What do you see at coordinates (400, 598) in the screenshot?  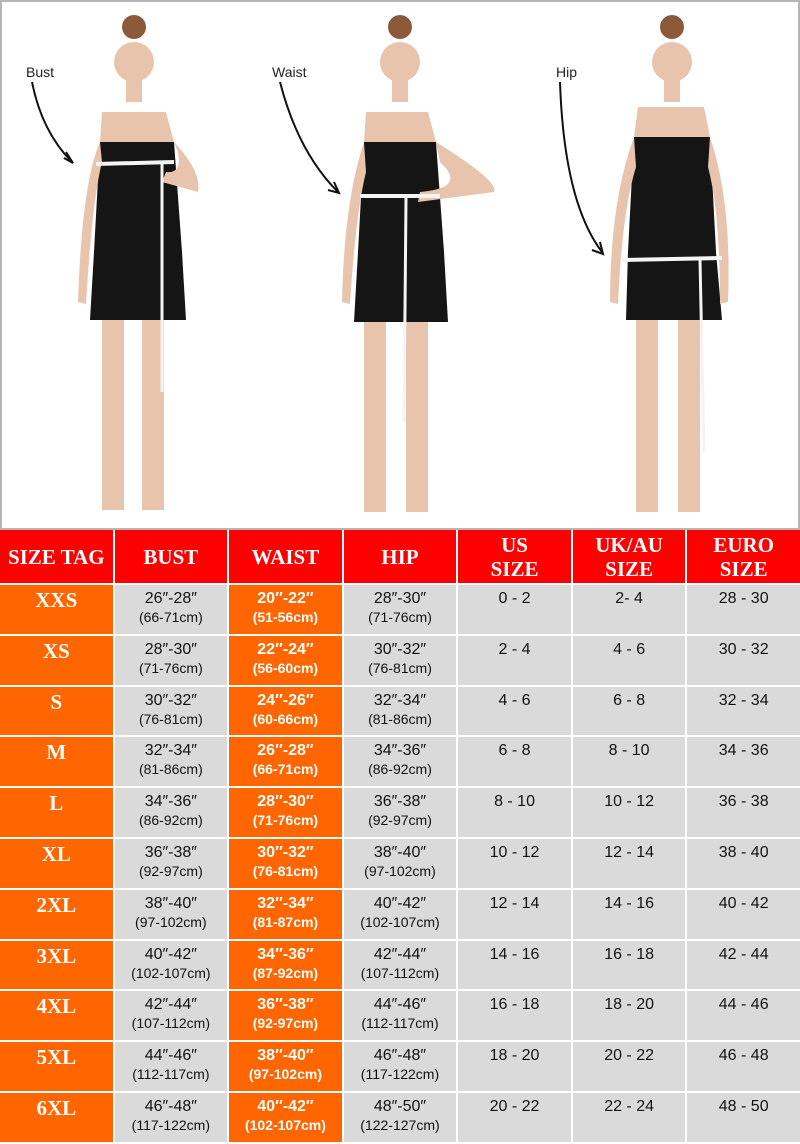 I see `hip-cell-value: 28″-30″` at bounding box center [400, 598].